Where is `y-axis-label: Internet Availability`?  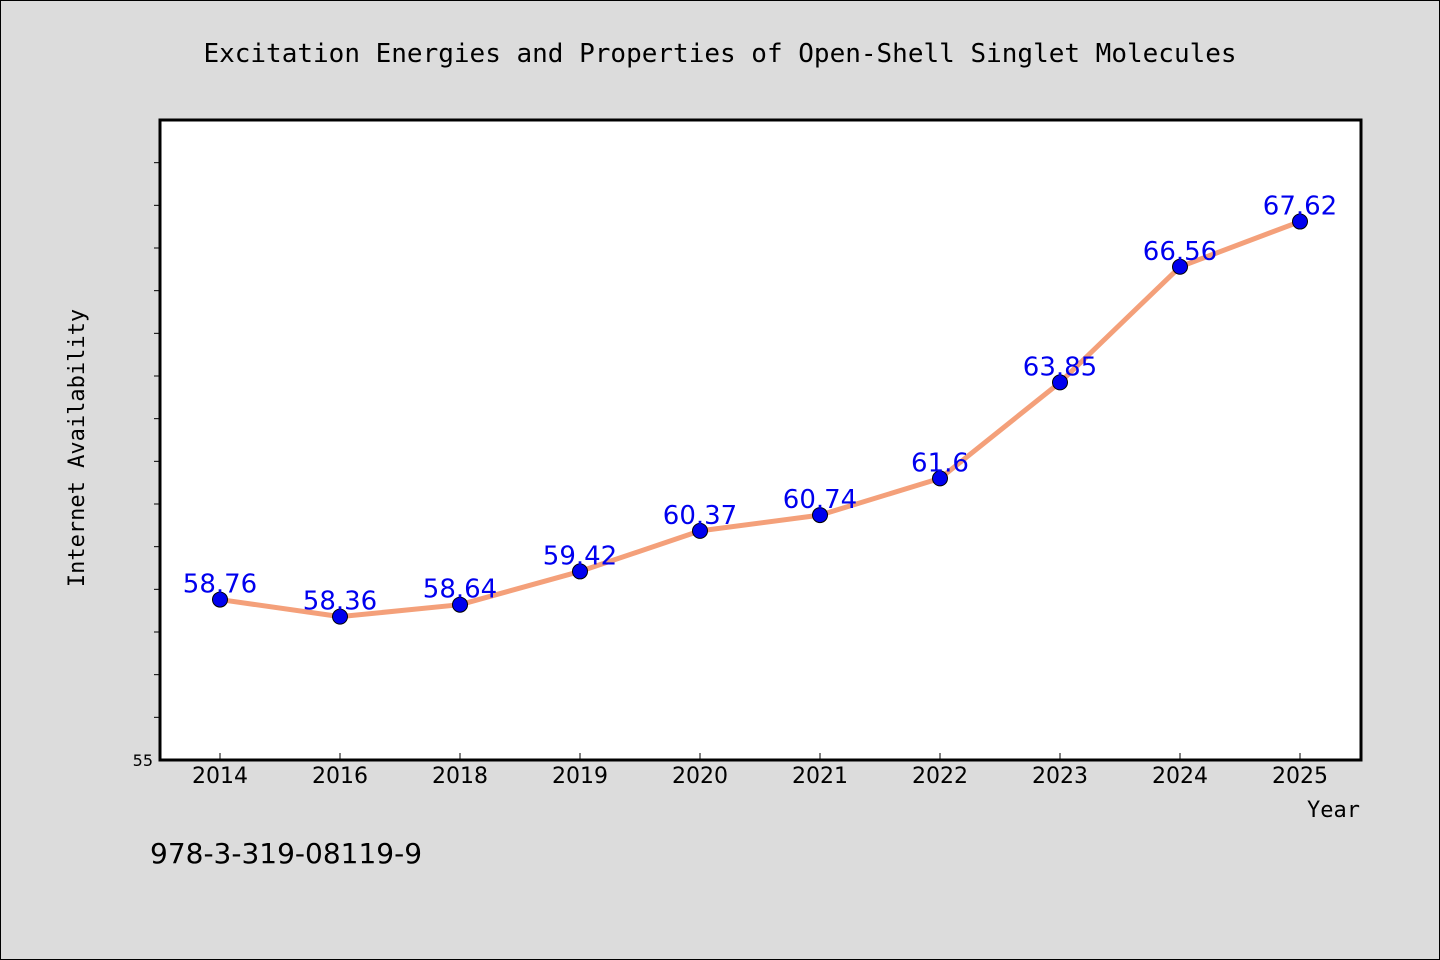 y-axis-label: Internet Availability is located at coordinates (77, 448).